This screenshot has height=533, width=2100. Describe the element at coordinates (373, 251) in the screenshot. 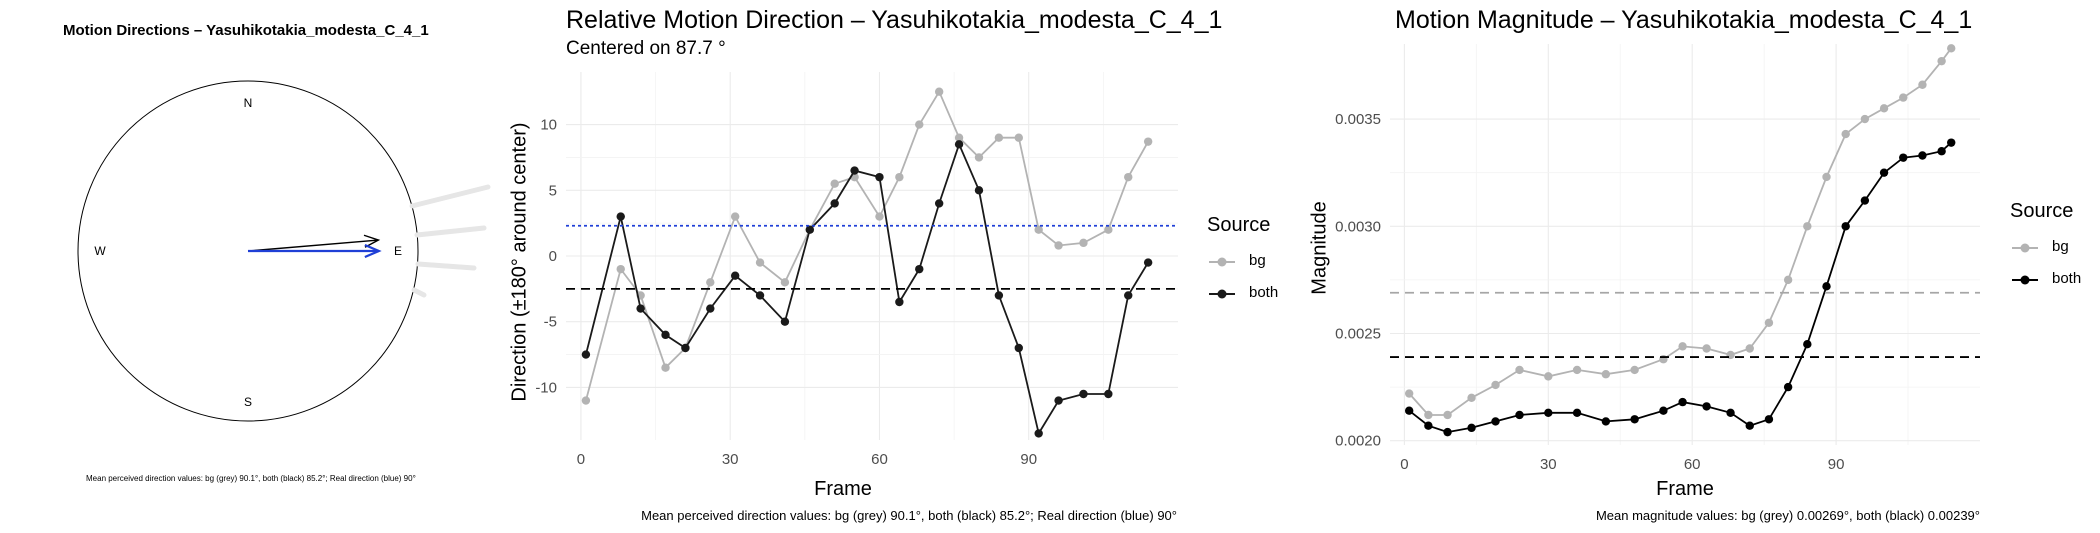

I see `compass-arrowhead-real` at that location.